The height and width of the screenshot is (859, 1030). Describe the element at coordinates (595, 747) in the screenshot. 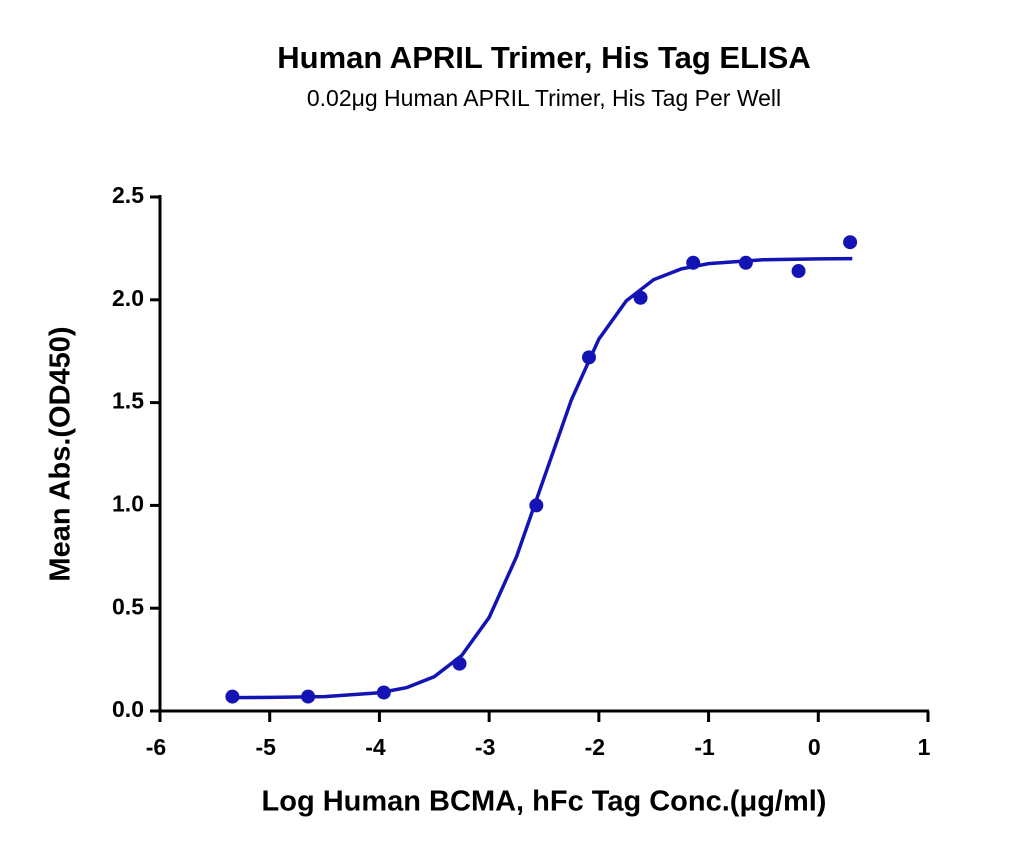

I see `x-tick-label: -2` at that location.